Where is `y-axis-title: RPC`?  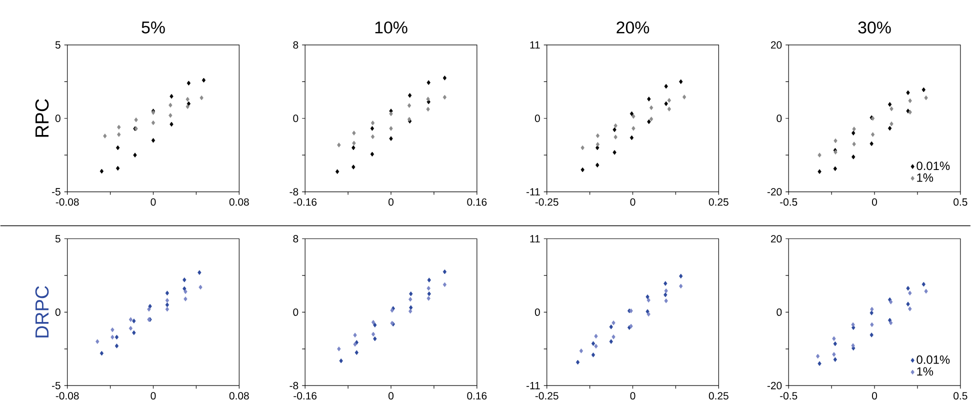 y-axis-title: RPC is located at coordinates (42, 118).